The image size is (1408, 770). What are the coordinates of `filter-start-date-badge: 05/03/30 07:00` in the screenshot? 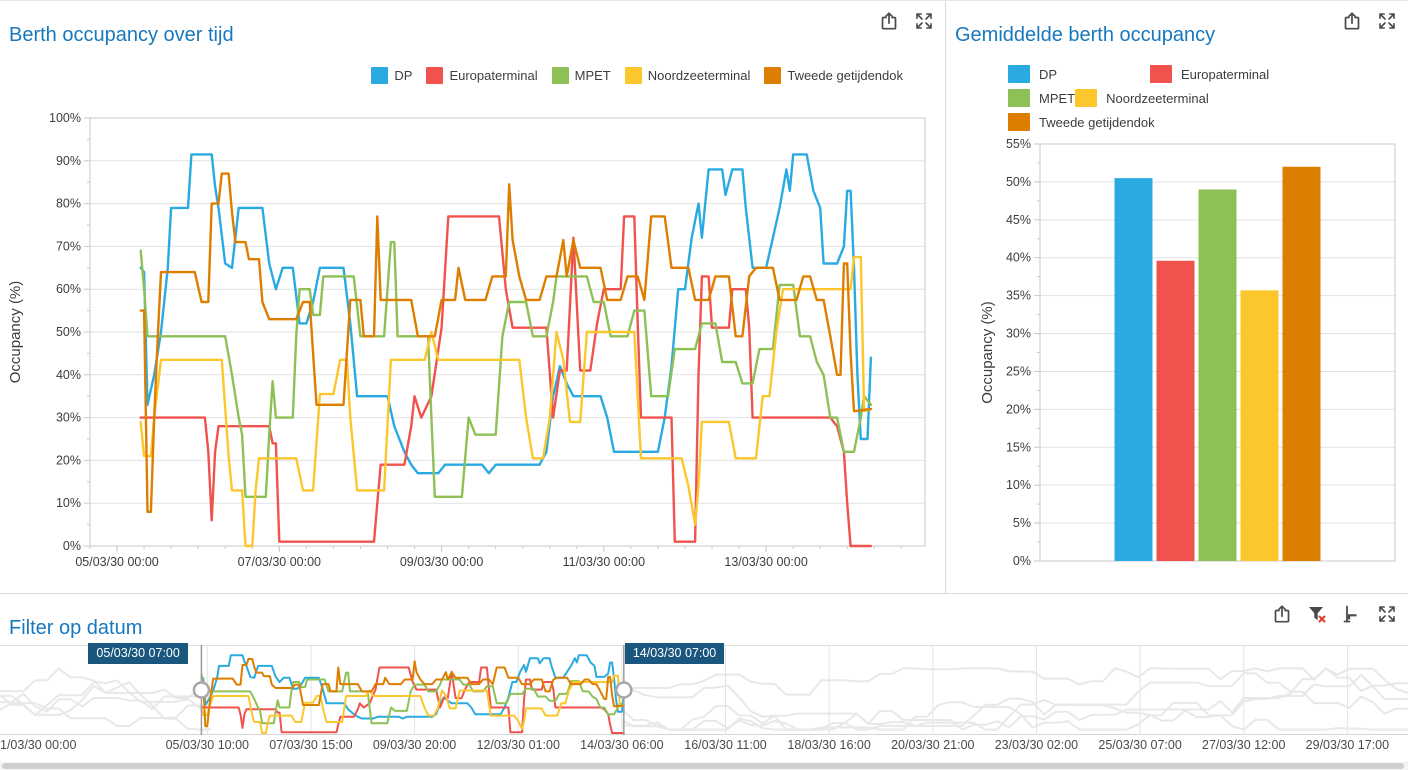 It's located at (138, 653).